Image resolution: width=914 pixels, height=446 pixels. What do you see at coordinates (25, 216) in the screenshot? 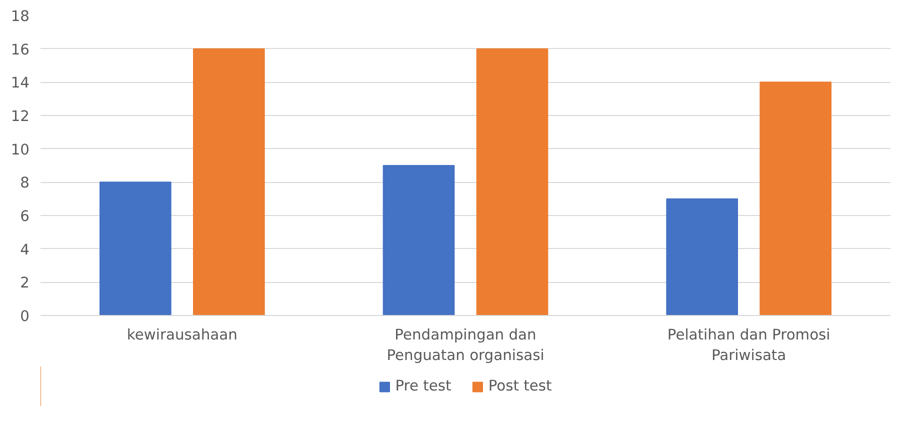
I see `y-tick-label: 6` at bounding box center [25, 216].